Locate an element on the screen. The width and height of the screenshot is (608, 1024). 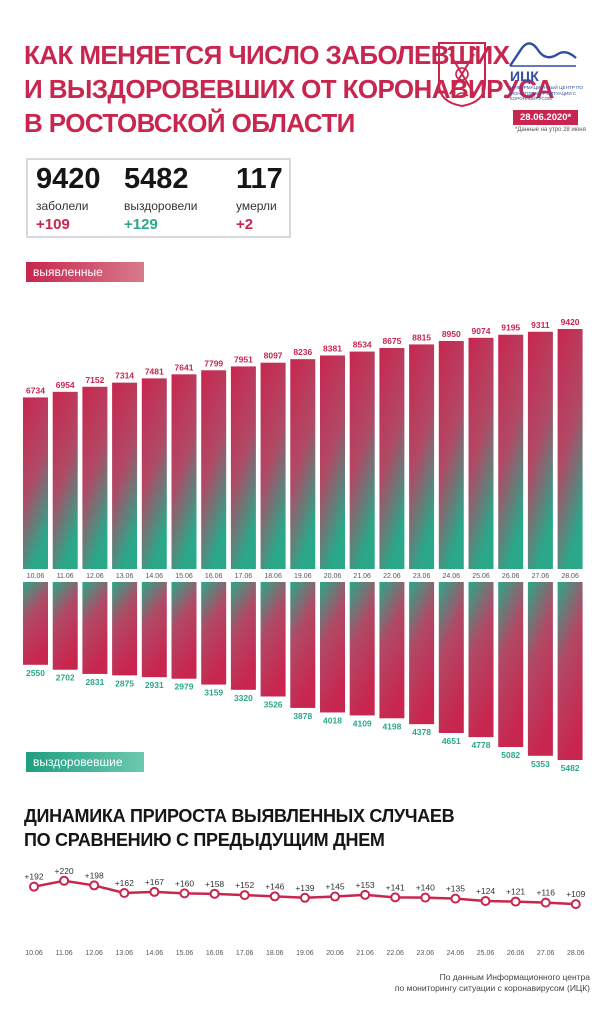
increase-value-label: +135 is located at coordinates (455, 889).